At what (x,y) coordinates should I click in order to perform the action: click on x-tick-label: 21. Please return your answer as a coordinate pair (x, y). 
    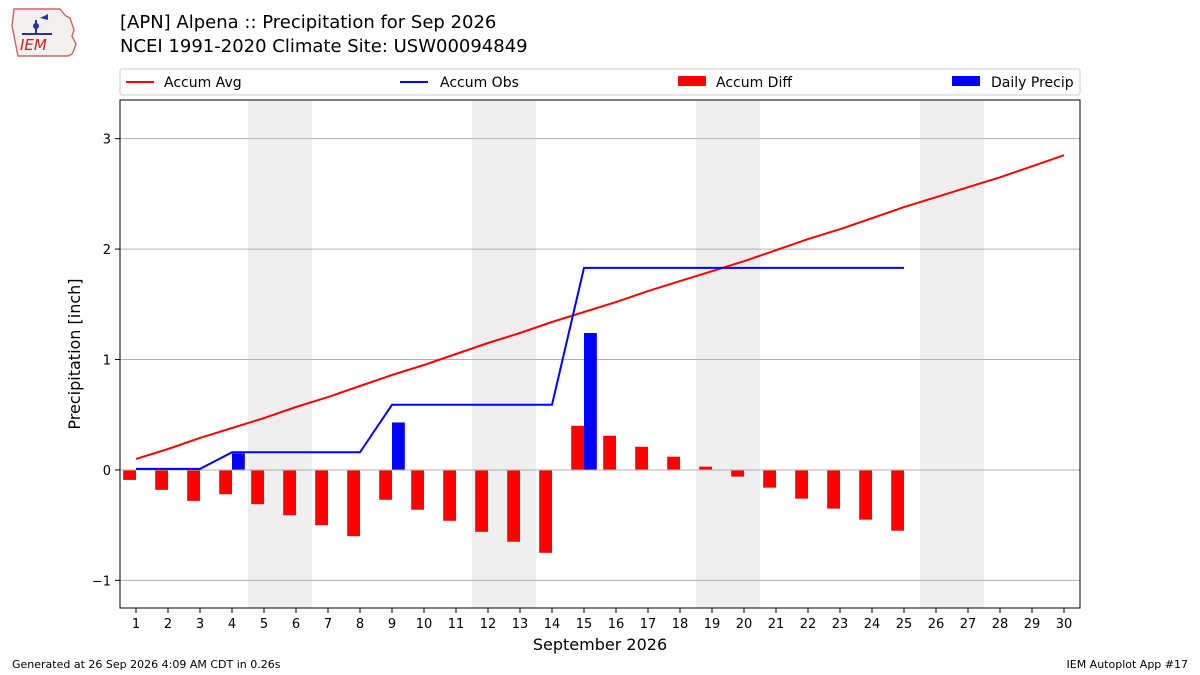
    Looking at the image, I should click on (776, 624).